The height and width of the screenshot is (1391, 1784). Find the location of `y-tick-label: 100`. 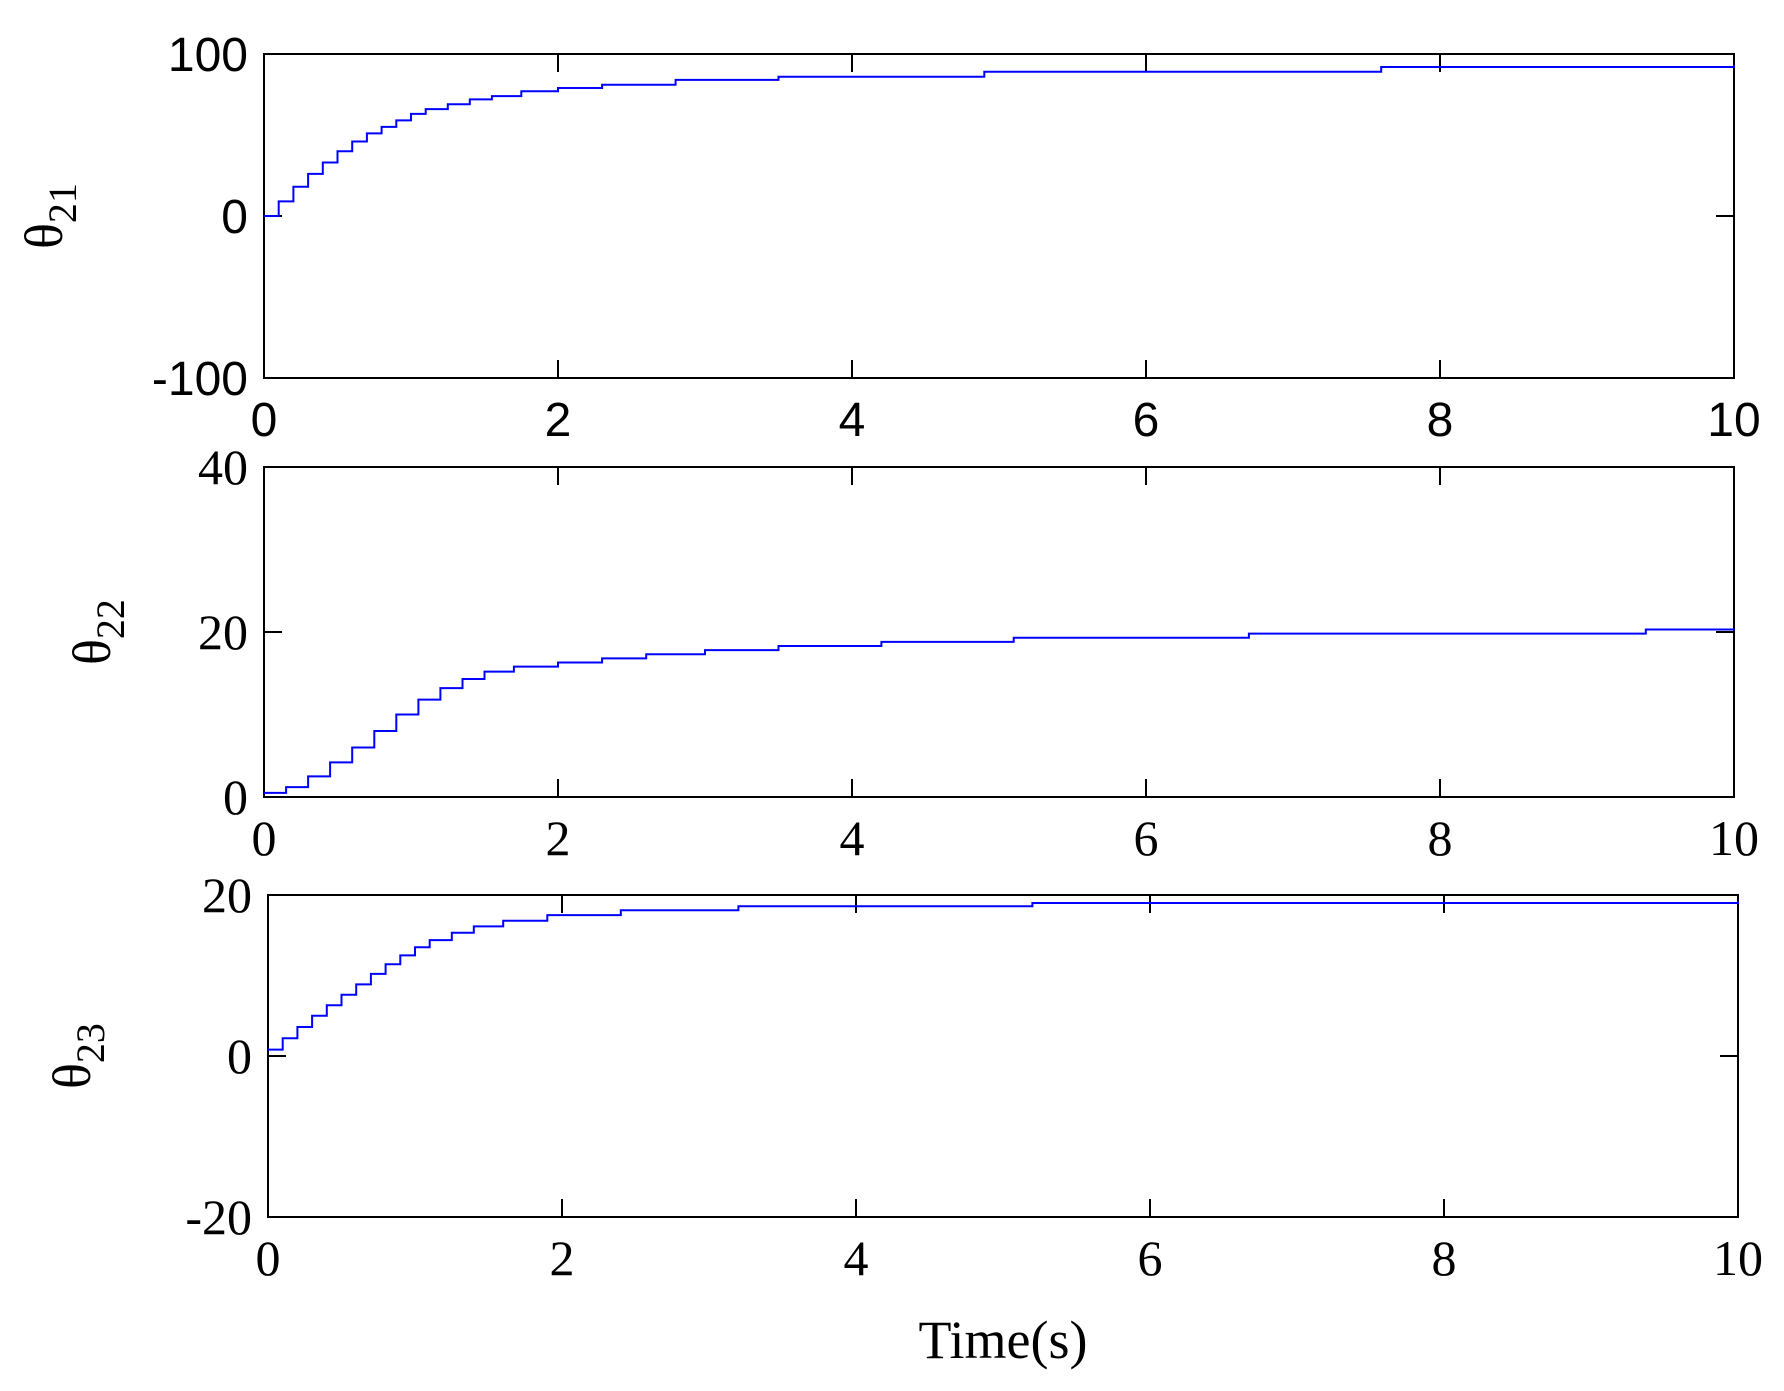

y-tick-label: 100 is located at coordinates (208, 55).